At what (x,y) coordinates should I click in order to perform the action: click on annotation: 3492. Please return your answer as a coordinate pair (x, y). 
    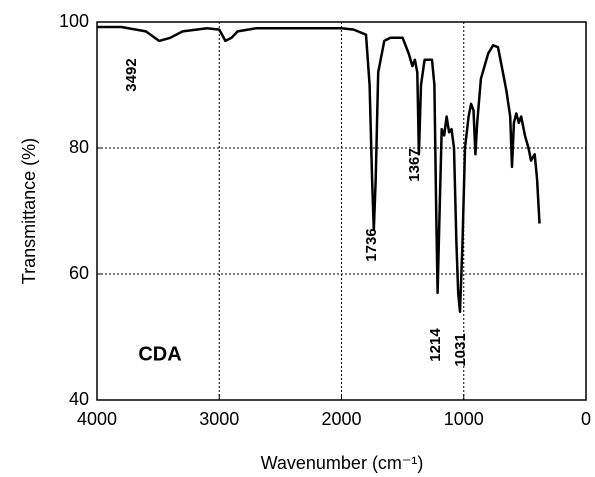
    Looking at the image, I should click on (131, 74).